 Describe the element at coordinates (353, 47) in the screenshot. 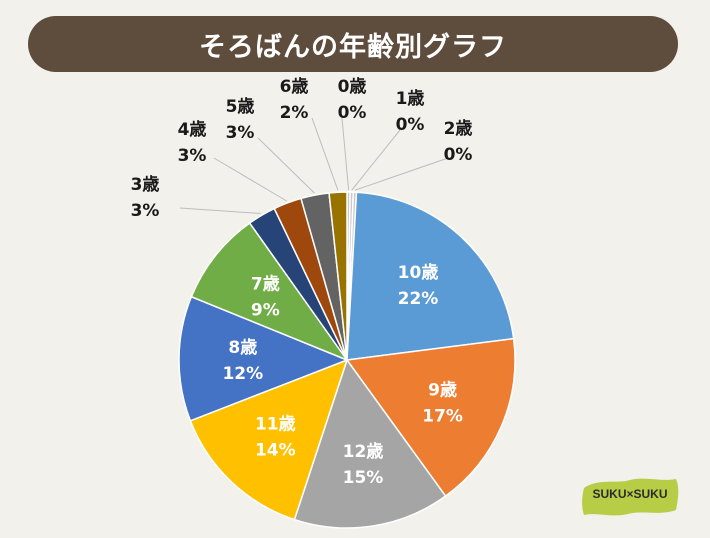

I see `chart-title: そろばんの年齢別グラフ` at that location.